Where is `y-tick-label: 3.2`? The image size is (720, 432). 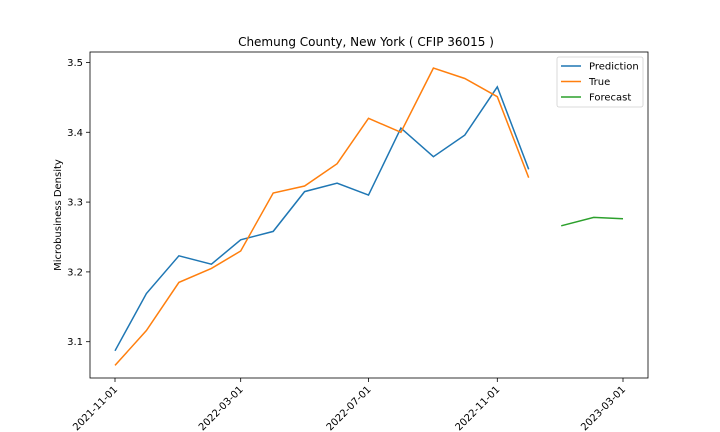
y-tick-label: 3.2 is located at coordinates (75, 272).